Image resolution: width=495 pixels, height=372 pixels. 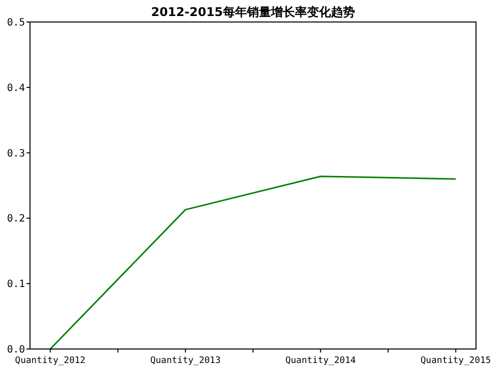 I want to click on x-tick-label: Quantity_2013, so click(x=185, y=361).